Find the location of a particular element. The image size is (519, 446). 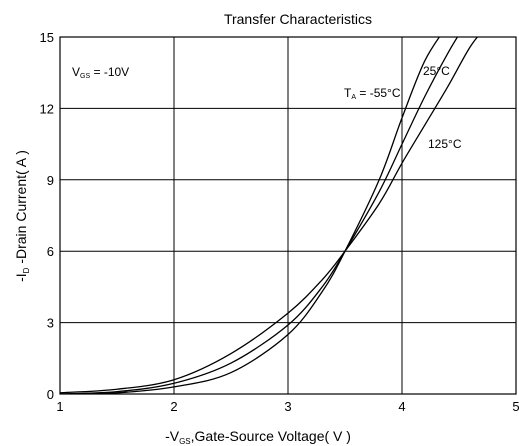

x-tick-label-1: 2 is located at coordinates (173, 406).